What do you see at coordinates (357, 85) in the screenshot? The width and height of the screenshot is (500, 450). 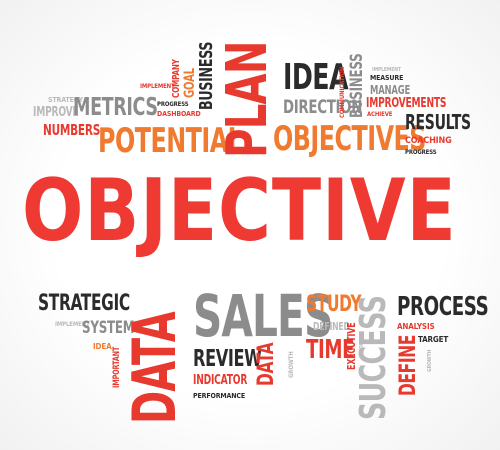 I see `word-business-right: BUSINESS` at bounding box center [357, 85].